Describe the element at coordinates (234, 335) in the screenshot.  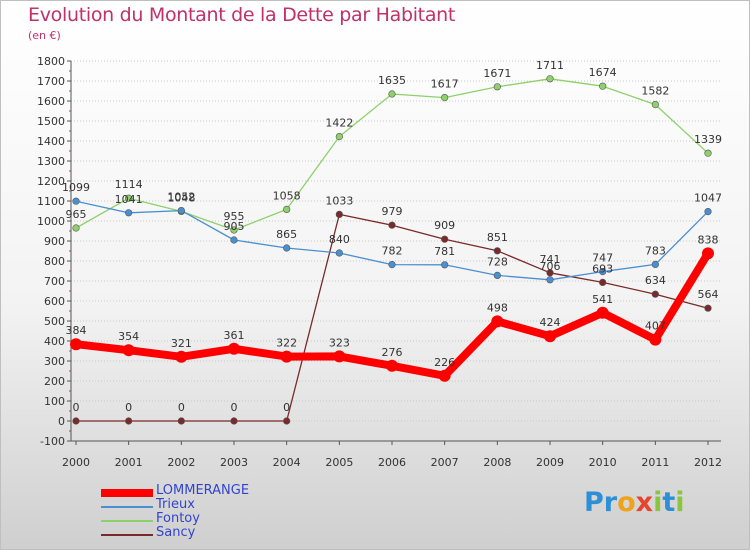
I see `data-label: 361` at that location.